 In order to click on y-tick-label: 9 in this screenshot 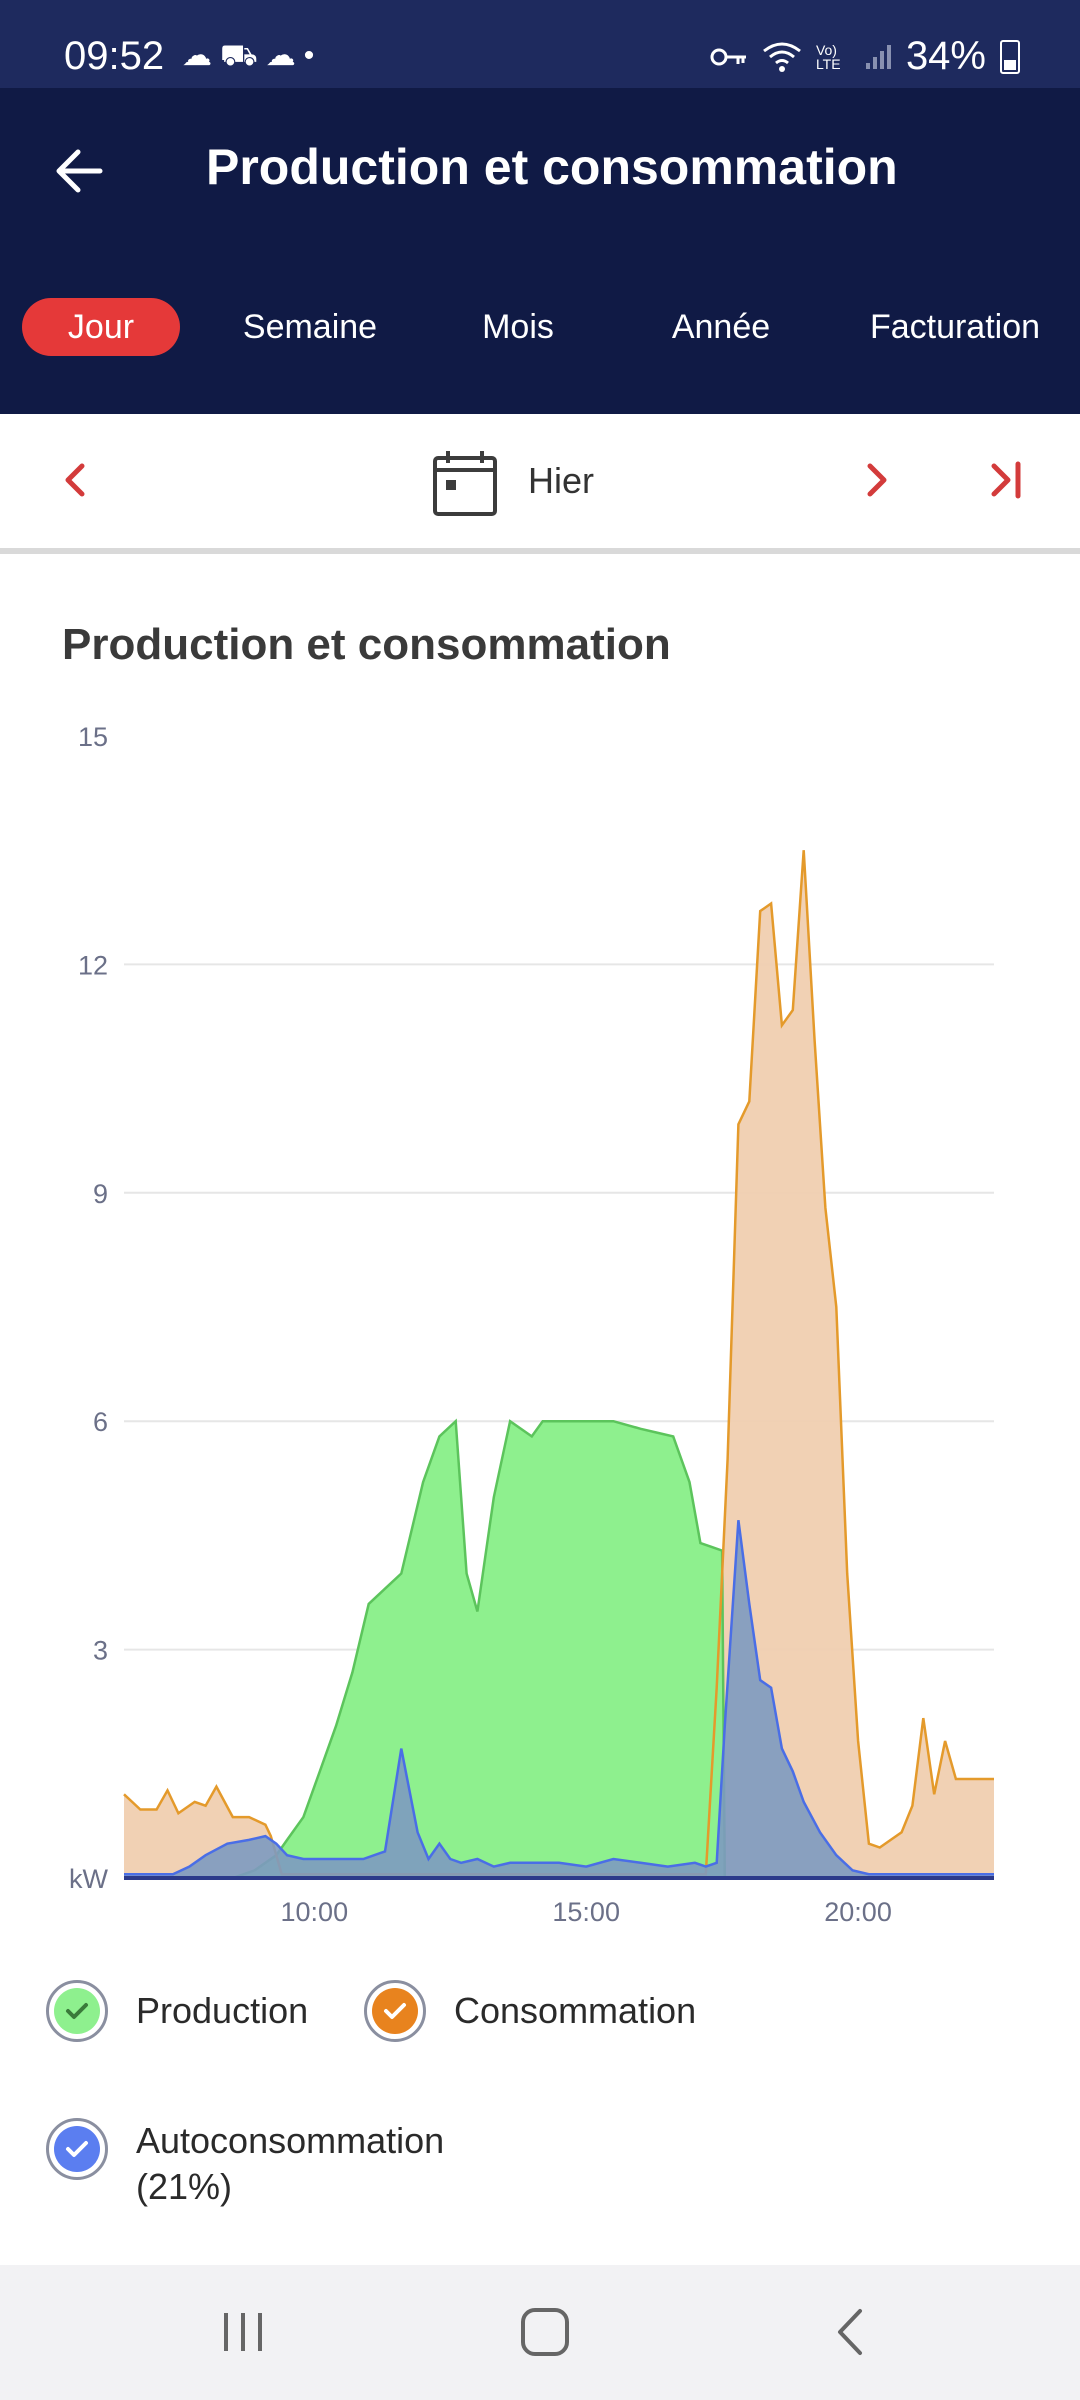, I will do `click(100, 1194)`.